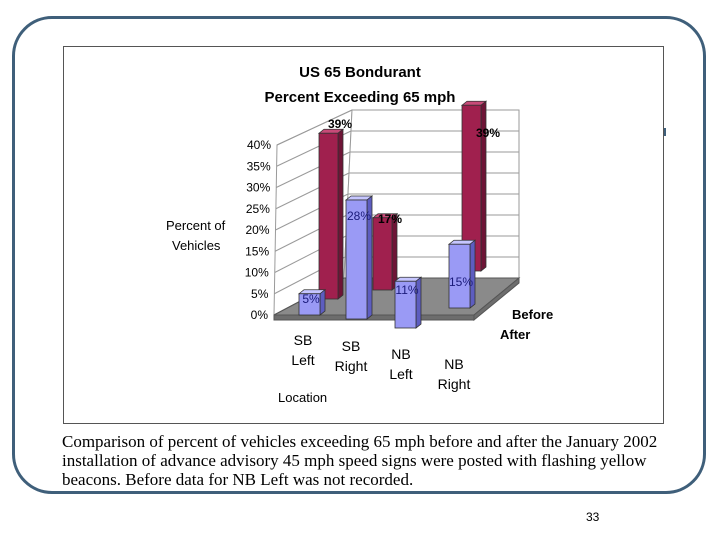 The width and height of the screenshot is (720, 540). Describe the element at coordinates (322, 302) in the screenshot. I see `bar-after-0-side` at that location.